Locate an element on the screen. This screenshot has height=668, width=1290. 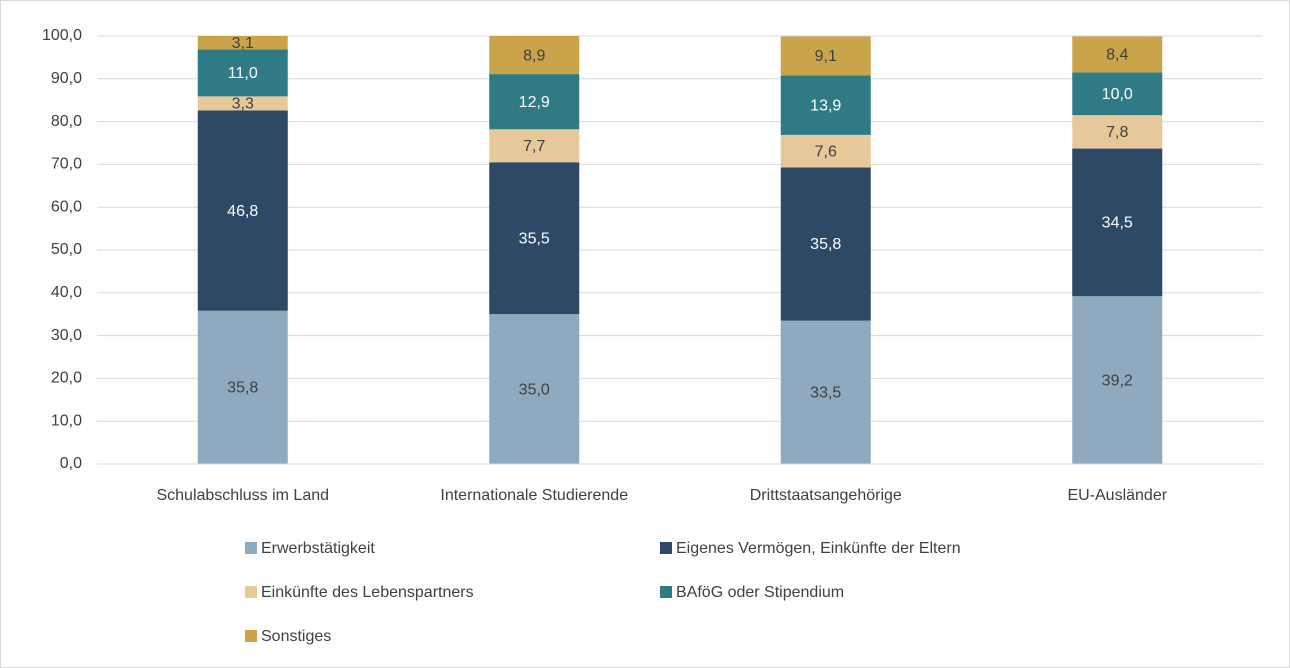
data-label: 34,5 is located at coordinates (1117, 223).